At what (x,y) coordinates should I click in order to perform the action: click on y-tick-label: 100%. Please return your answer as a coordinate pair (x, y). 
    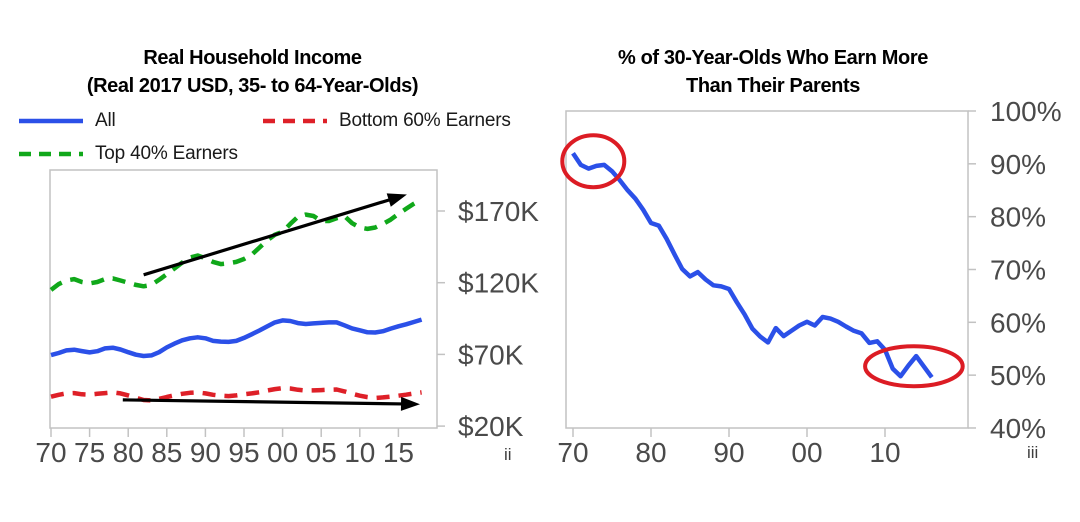
    Looking at the image, I should click on (1026, 111).